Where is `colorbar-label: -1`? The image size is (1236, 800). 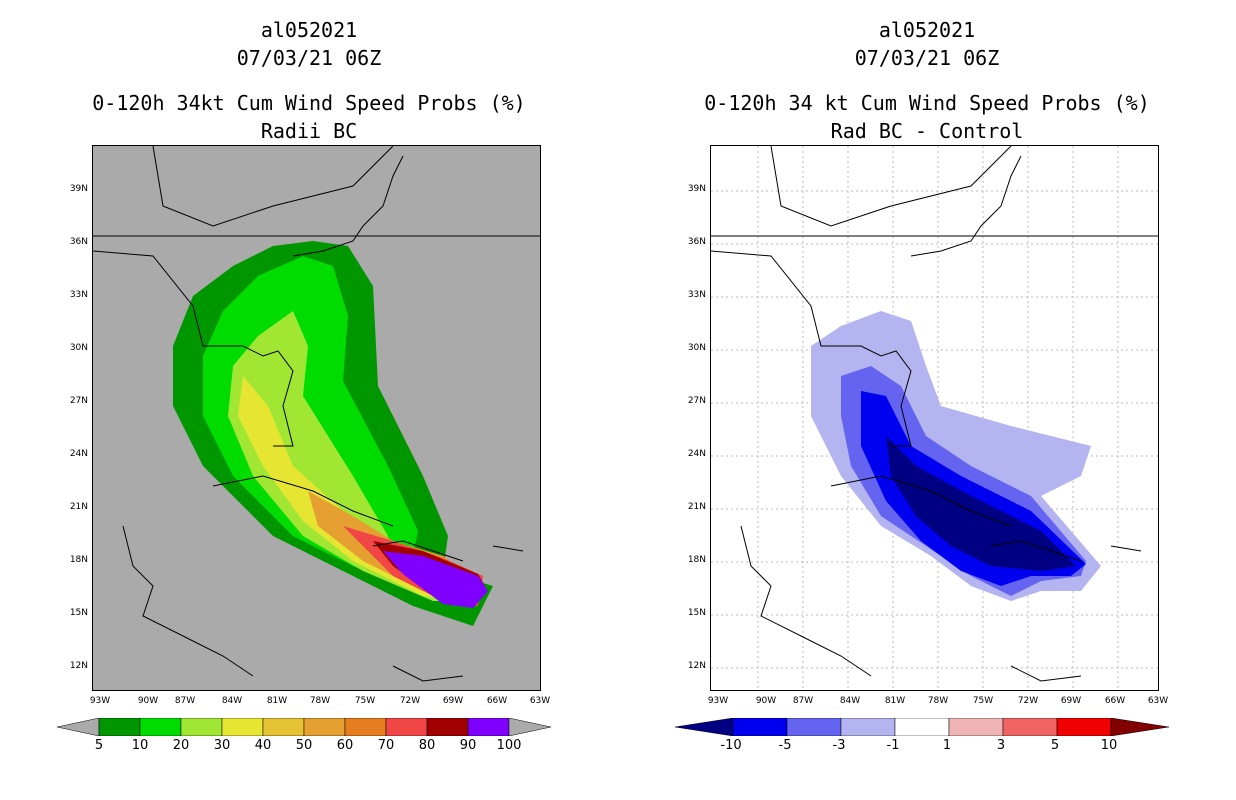 colorbar-label: -1 is located at coordinates (893, 745).